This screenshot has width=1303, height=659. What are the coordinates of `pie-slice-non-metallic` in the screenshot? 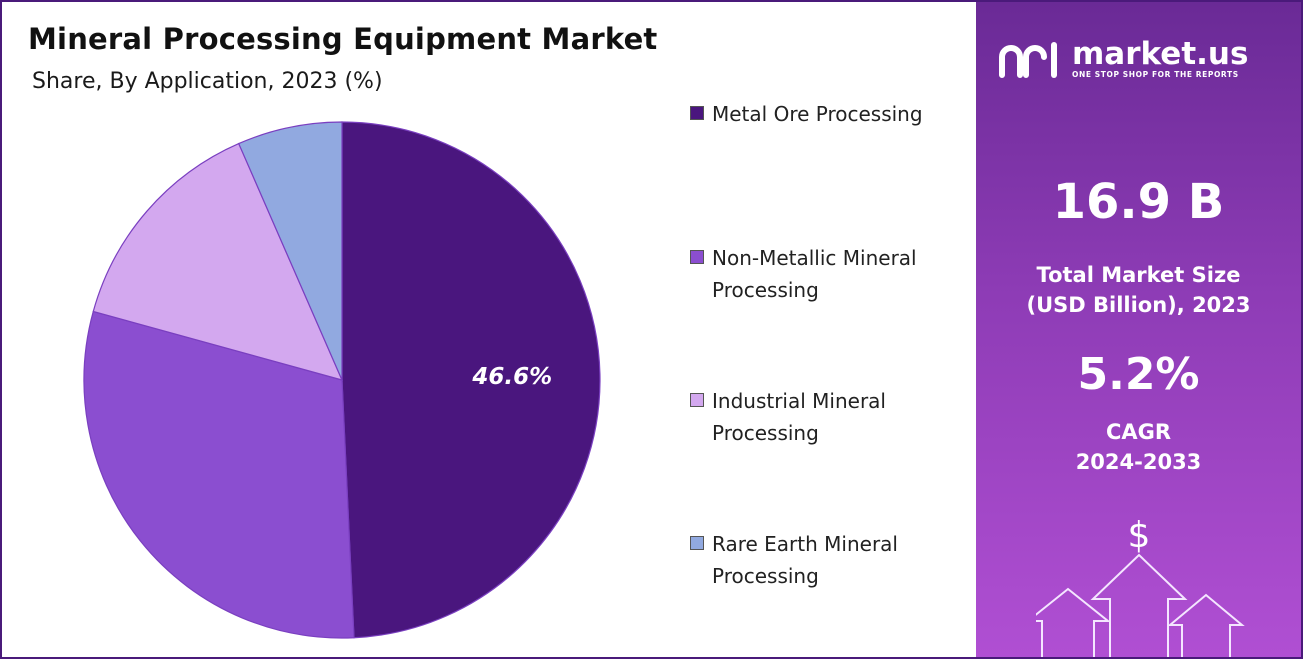 It's located at (219, 474).